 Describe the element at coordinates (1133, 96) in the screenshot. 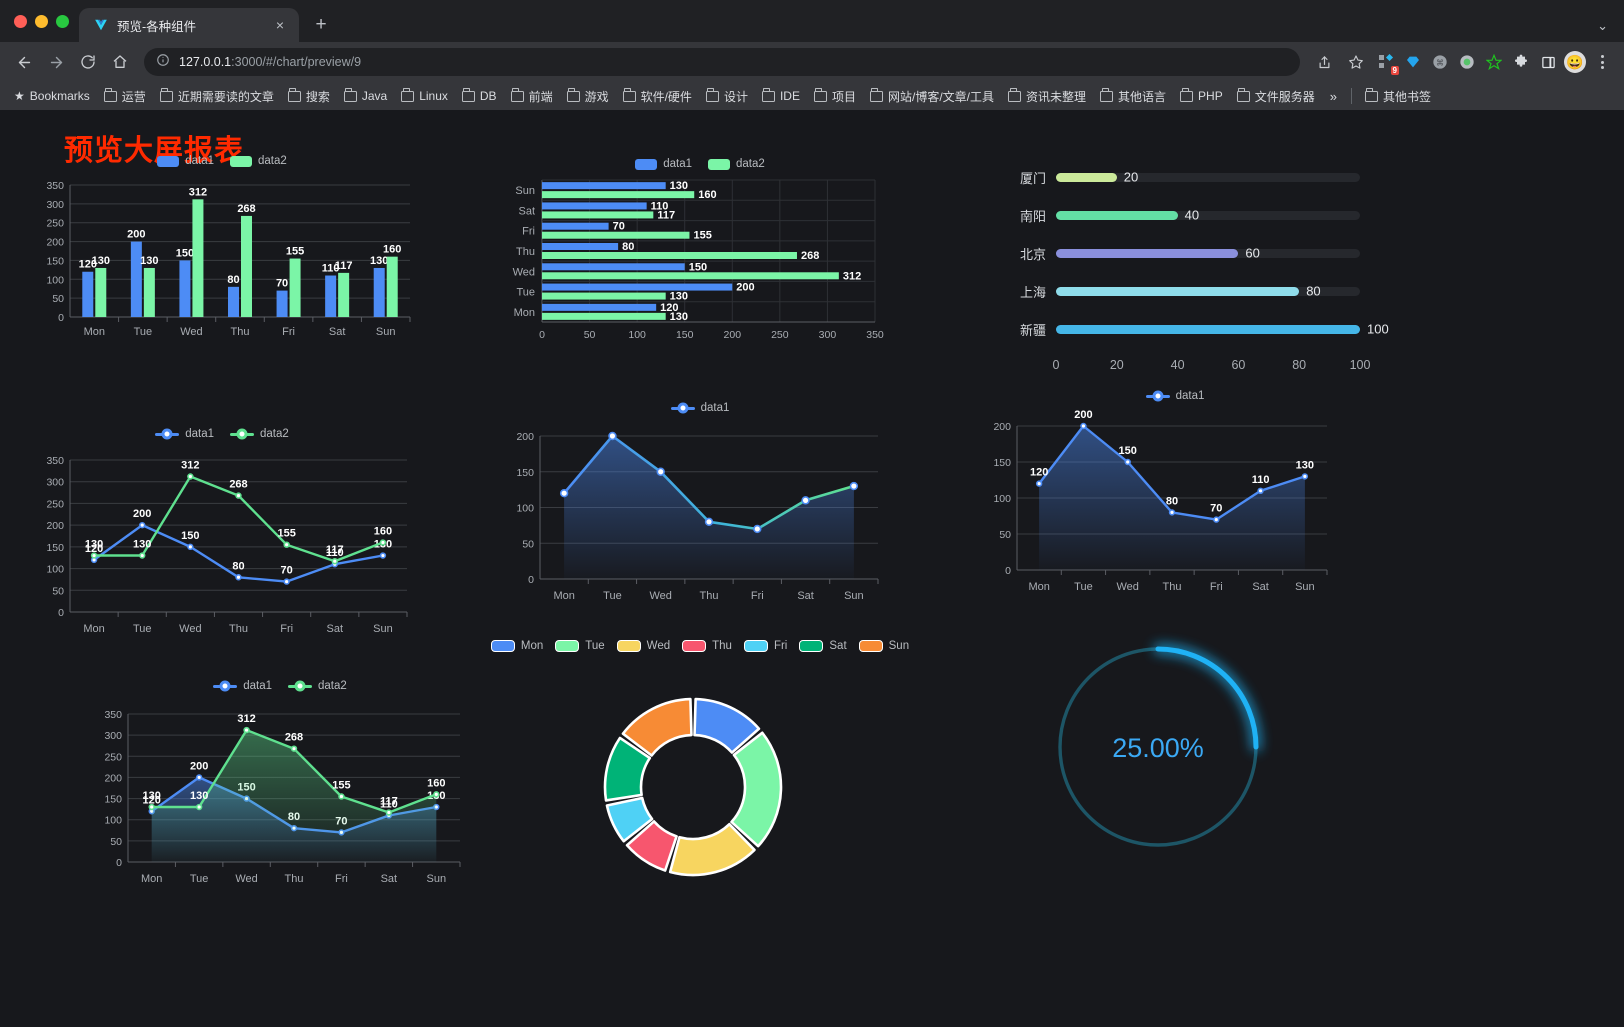

I see `bookmark-folder: 其他语言` at that location.